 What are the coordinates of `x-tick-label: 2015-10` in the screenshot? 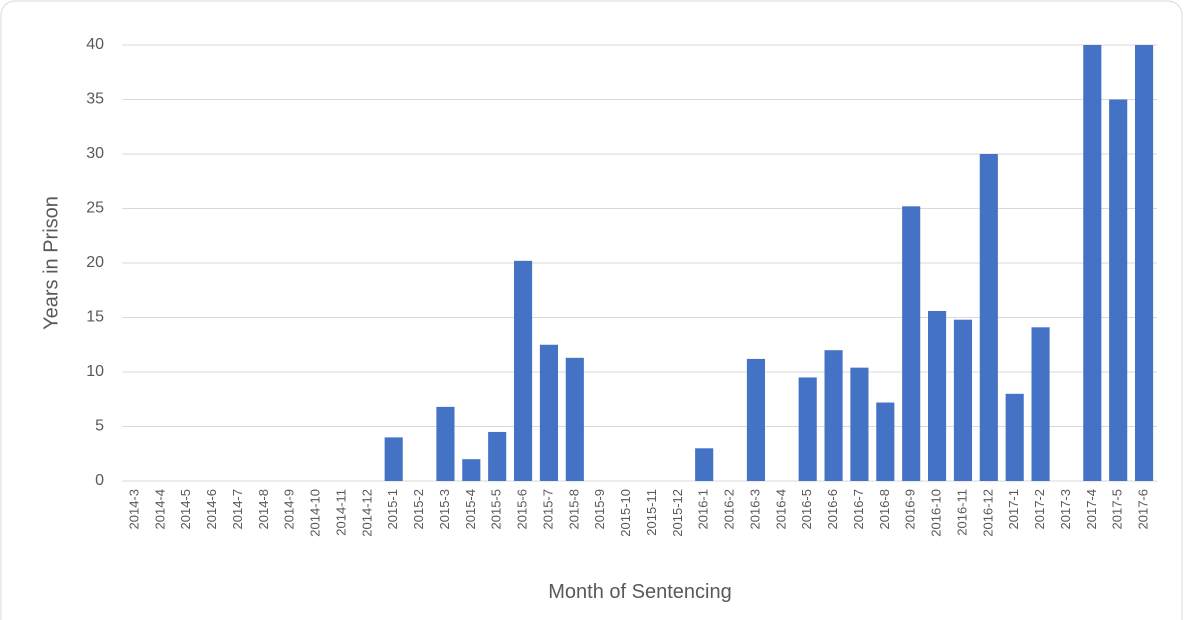 It's located at (625, 513).